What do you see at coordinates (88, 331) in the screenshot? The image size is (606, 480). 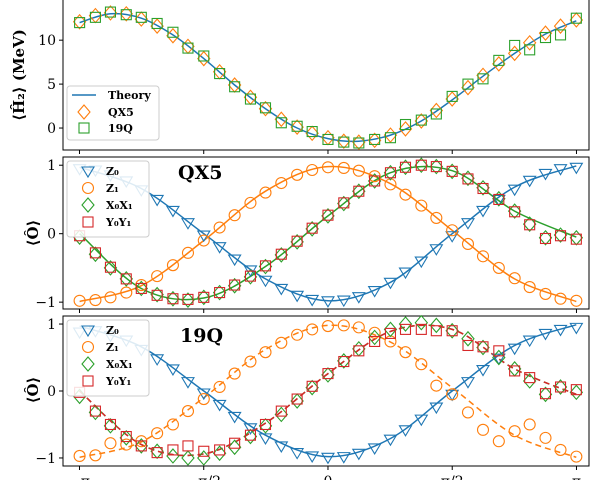 I see `legend-marker-triangle` at bounding box center [88, 331].